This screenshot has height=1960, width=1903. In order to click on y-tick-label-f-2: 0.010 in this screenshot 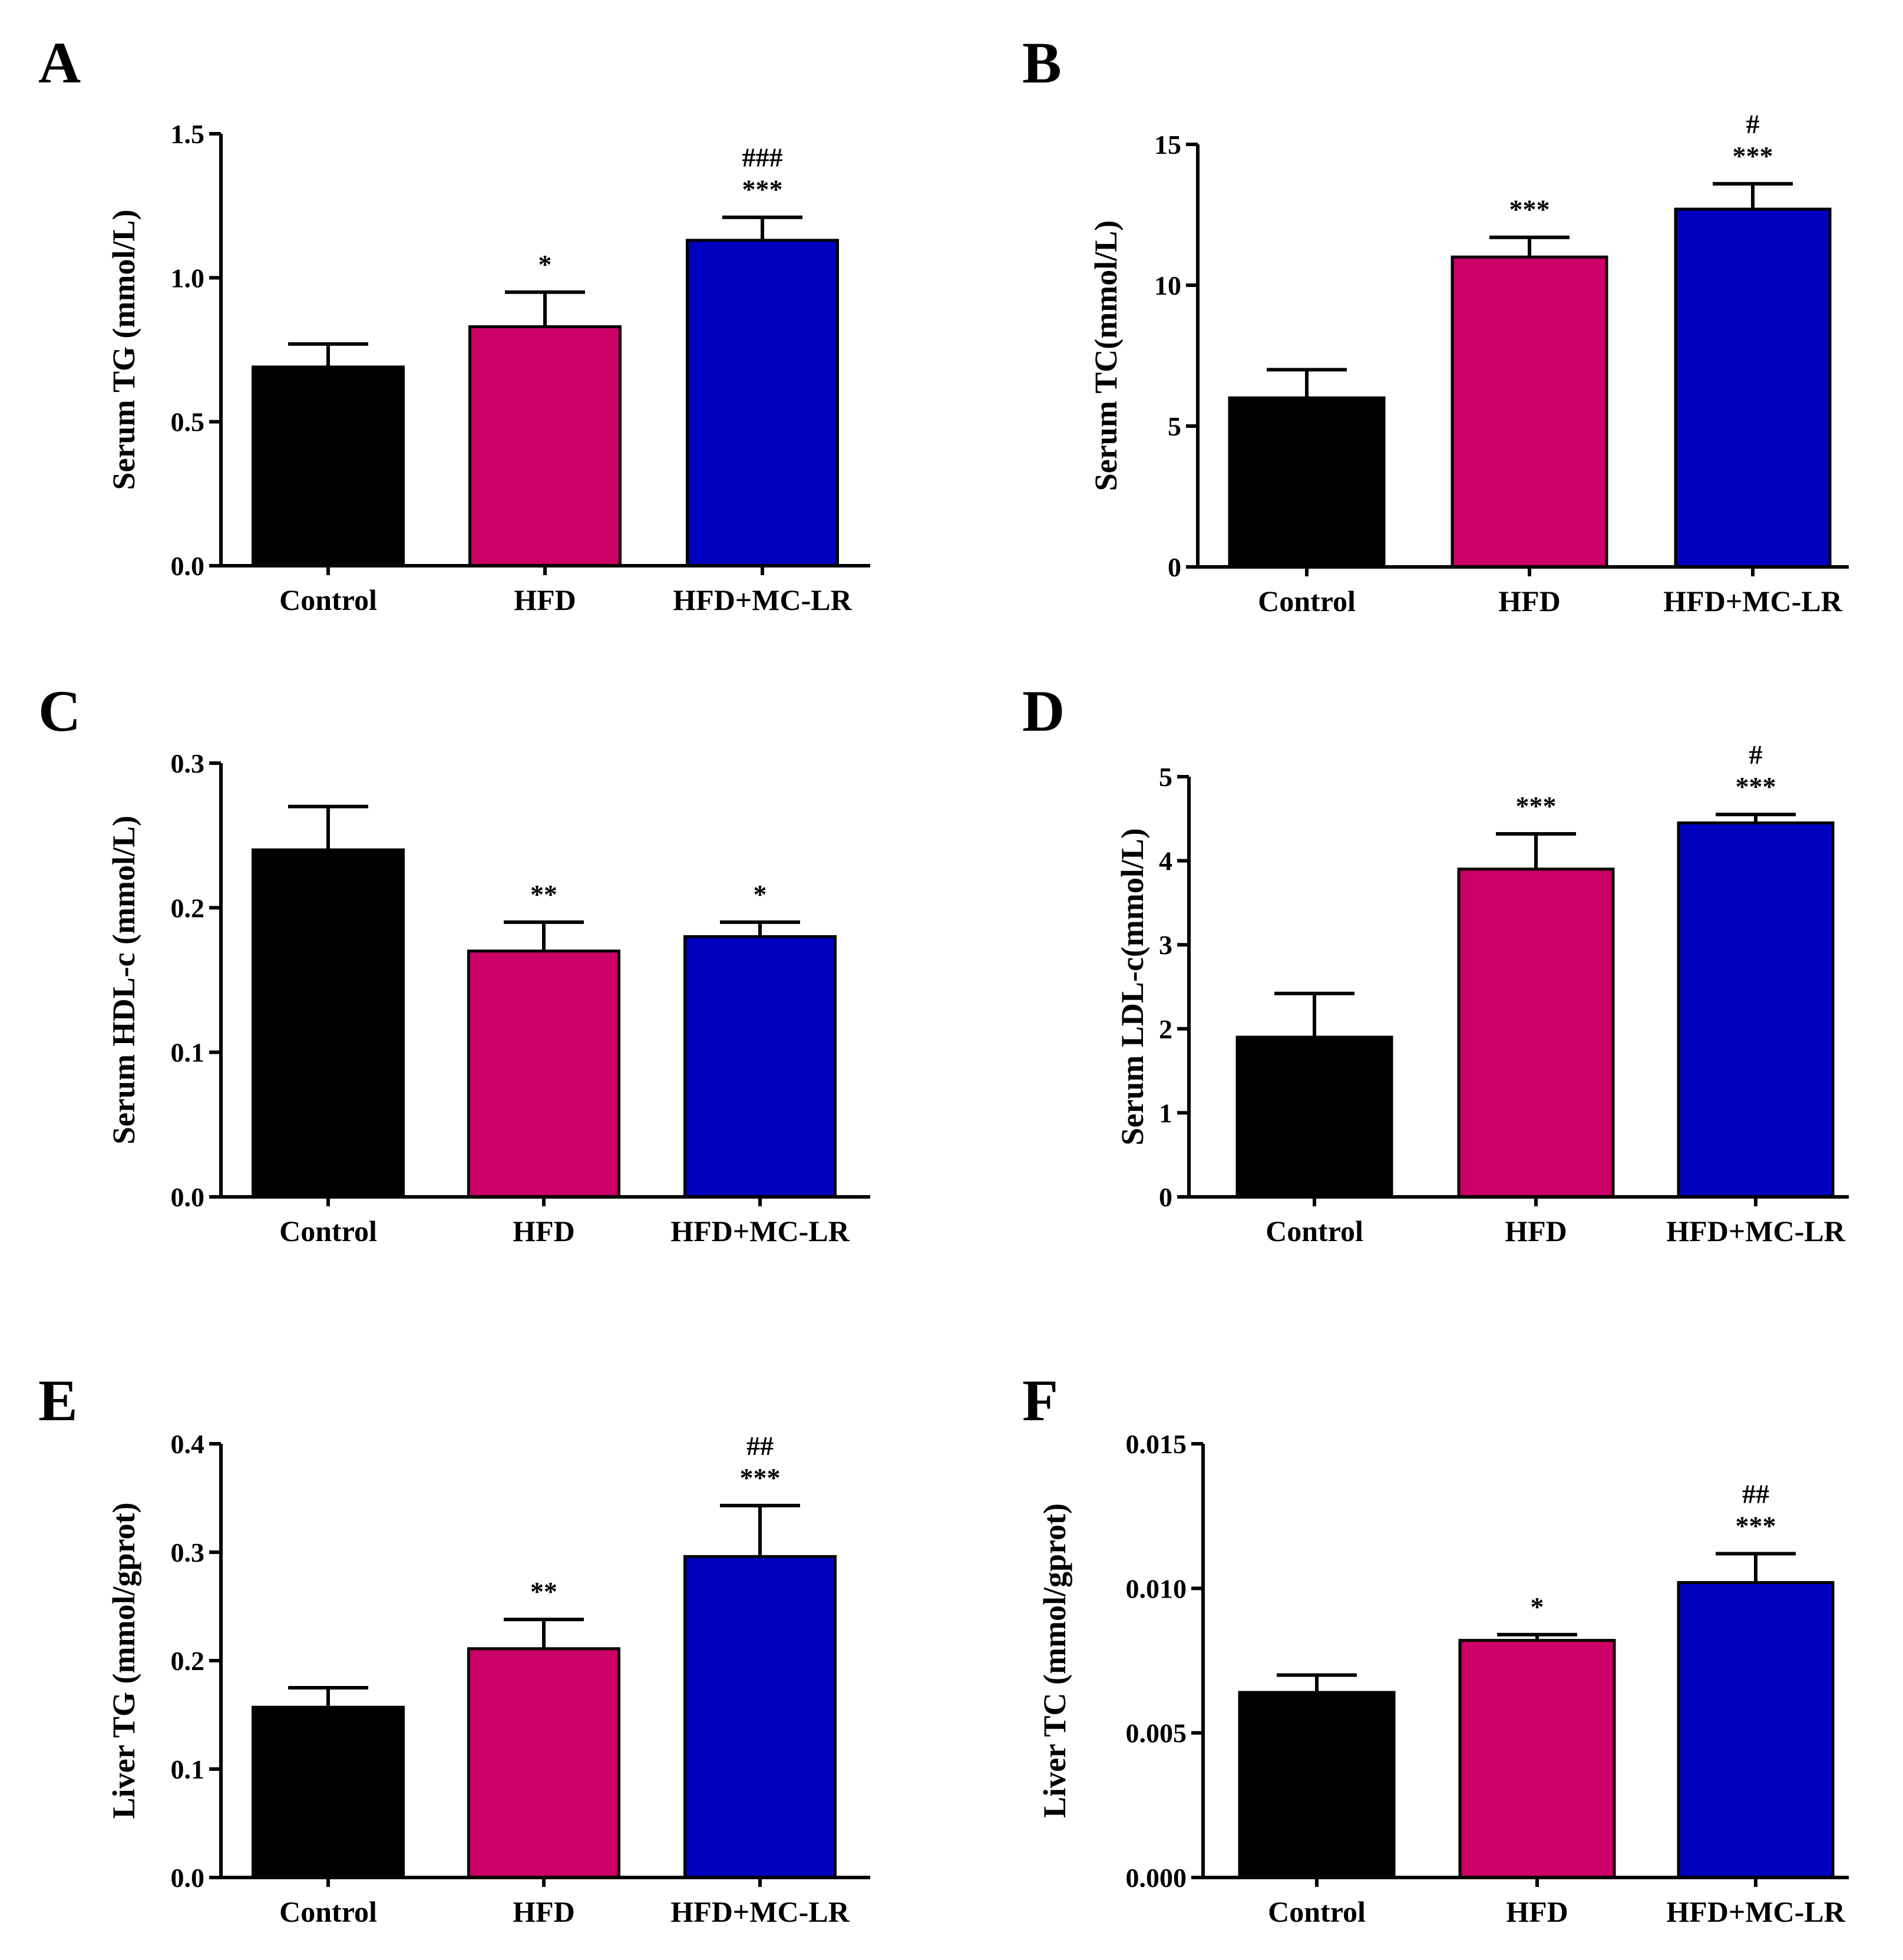, I will do `click(1156, 1588)`.